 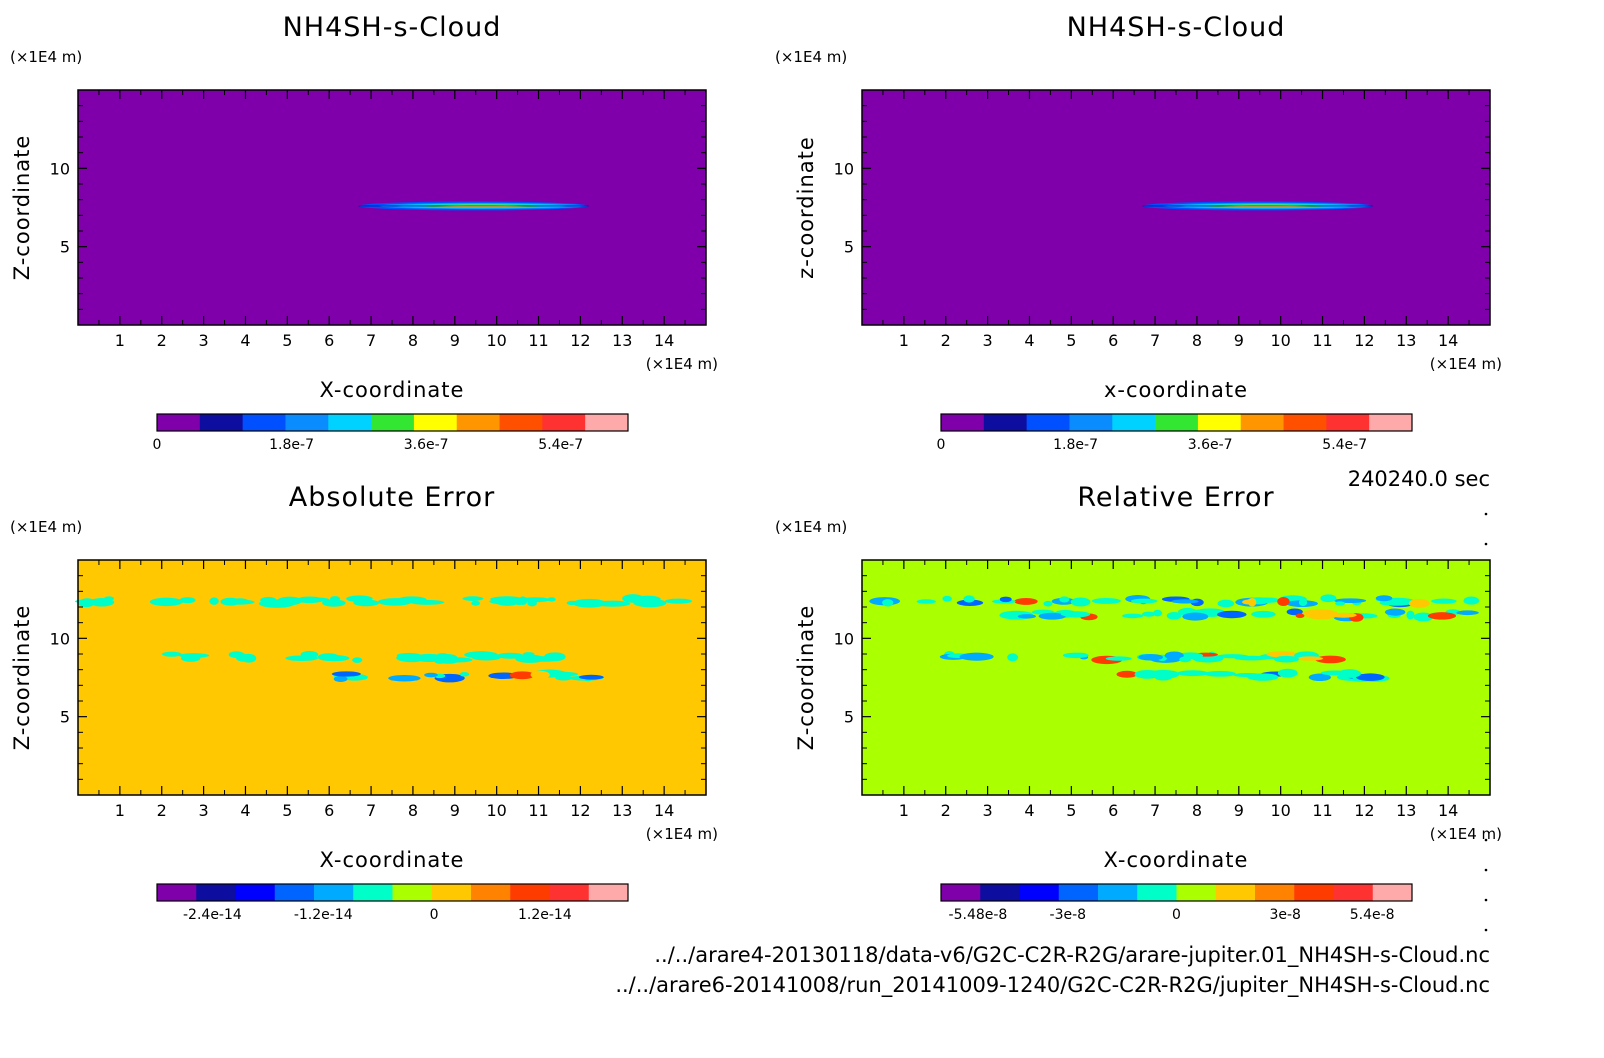 I want to click on x-tick-label: 11, so click(x=538, y=810).